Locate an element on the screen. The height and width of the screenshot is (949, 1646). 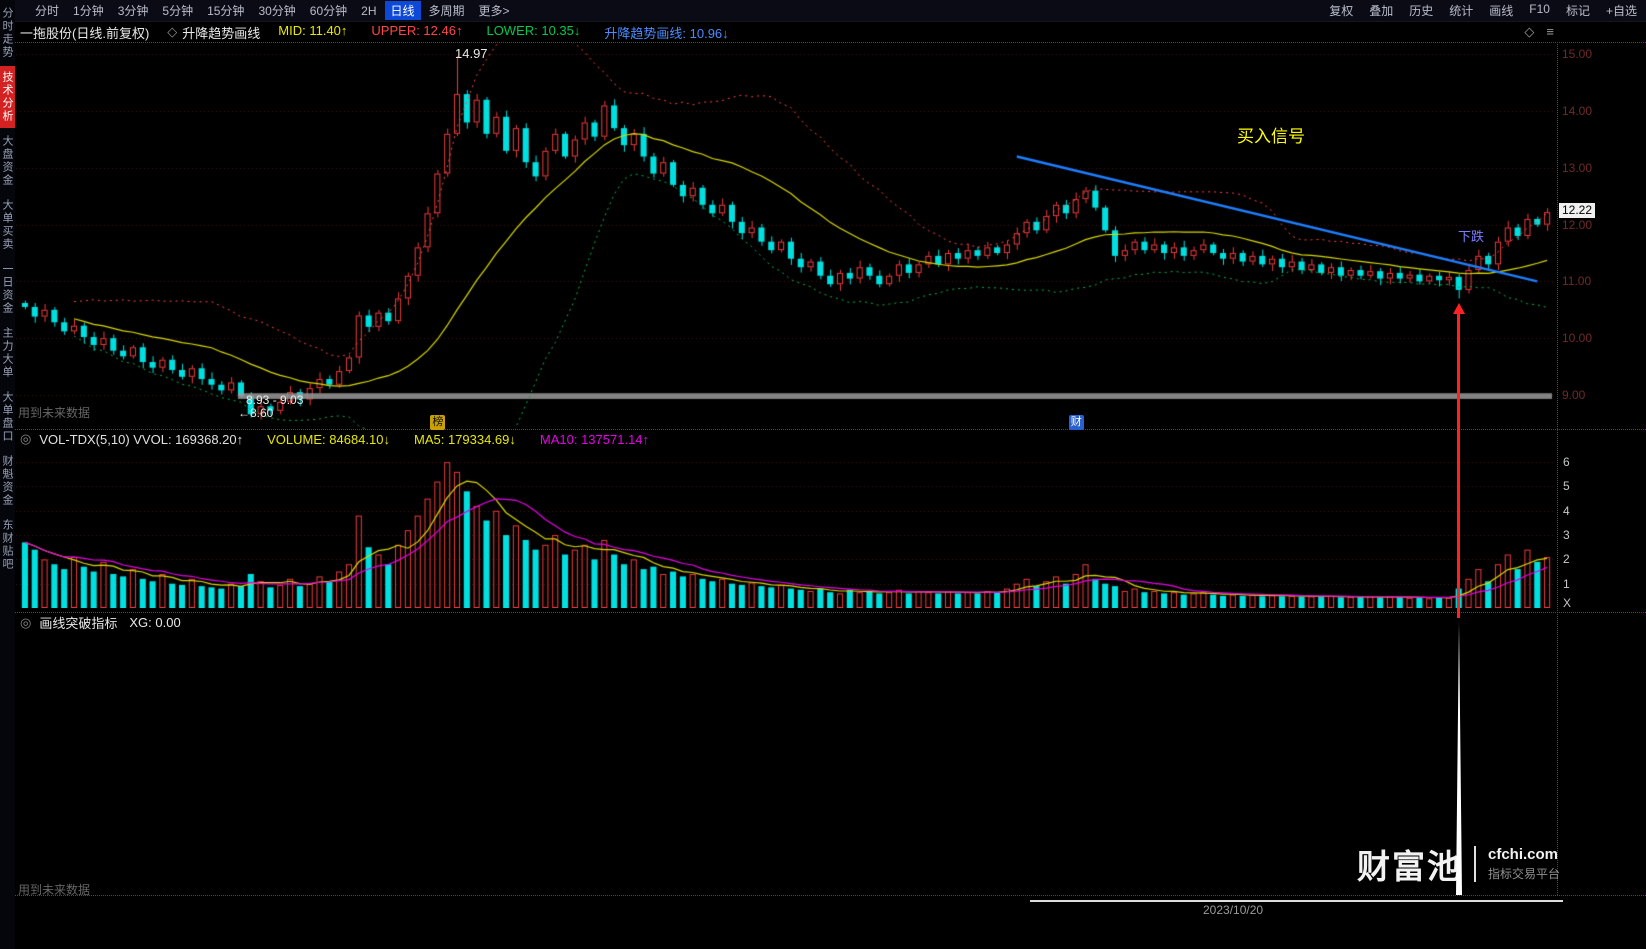
axis-date-label: 2023/10/20 is located at coordinates (1233, 910).